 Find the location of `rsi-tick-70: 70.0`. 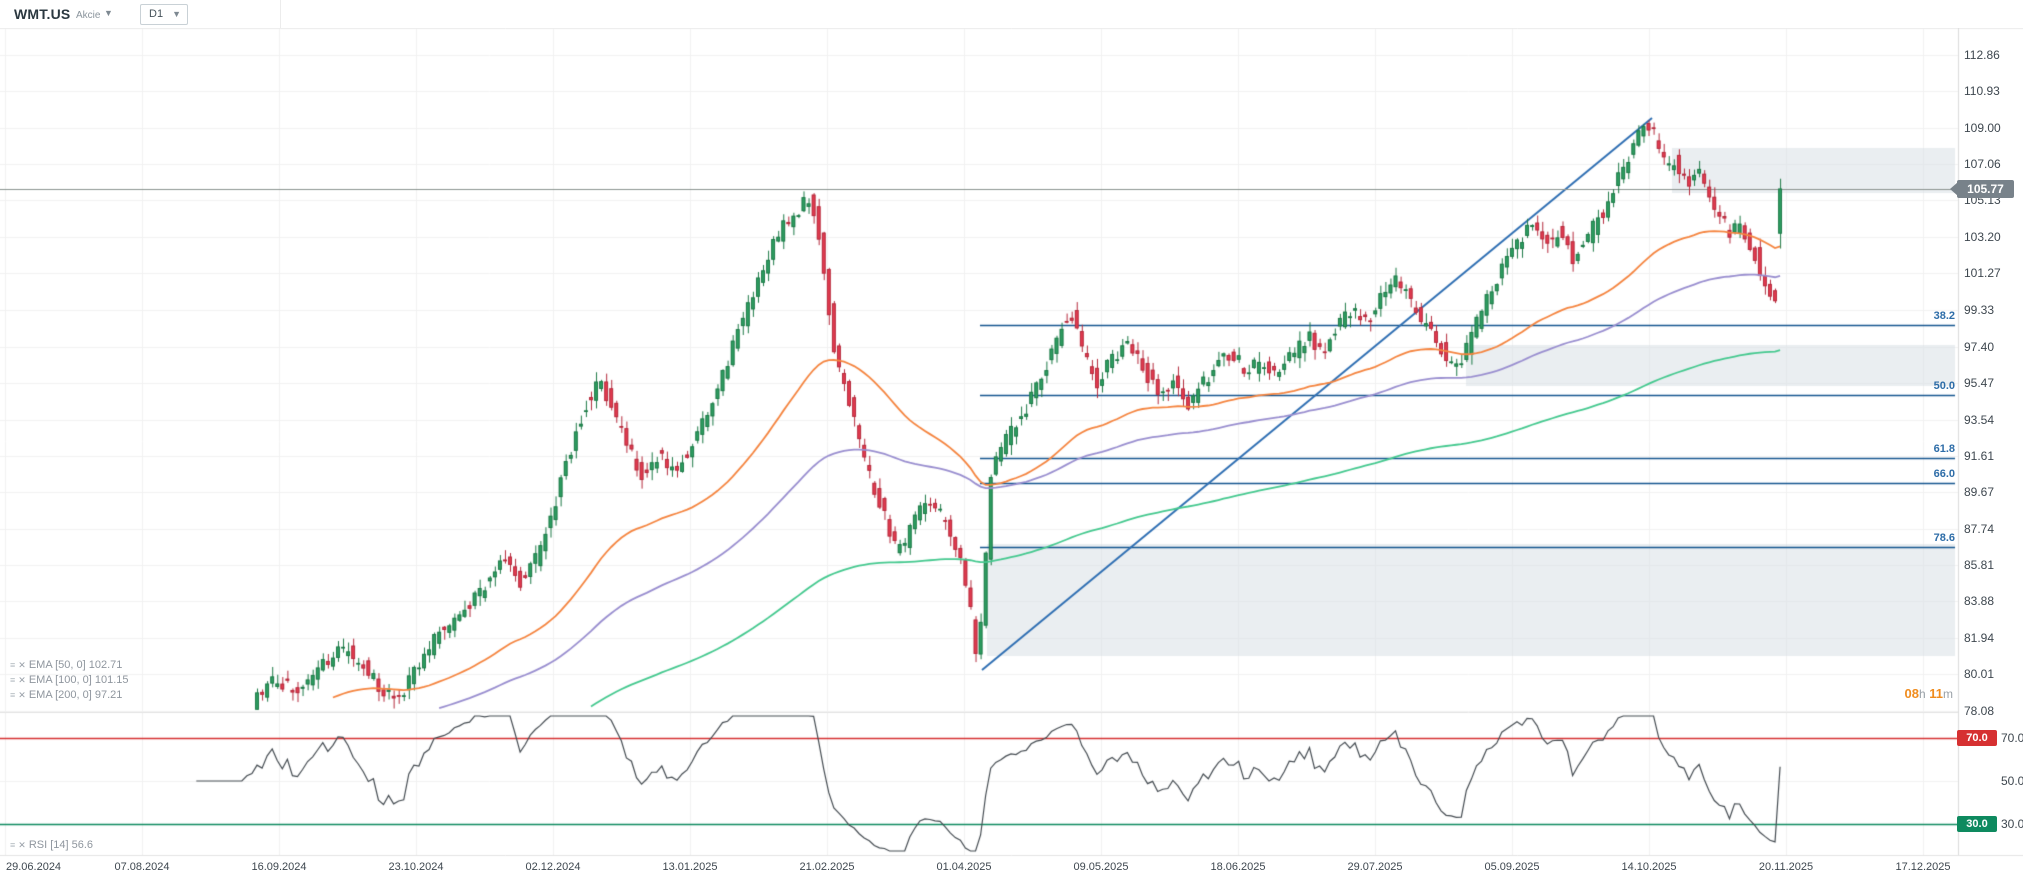

rsi-tick-70: 70.0 is located at coordinates (2012, 738).